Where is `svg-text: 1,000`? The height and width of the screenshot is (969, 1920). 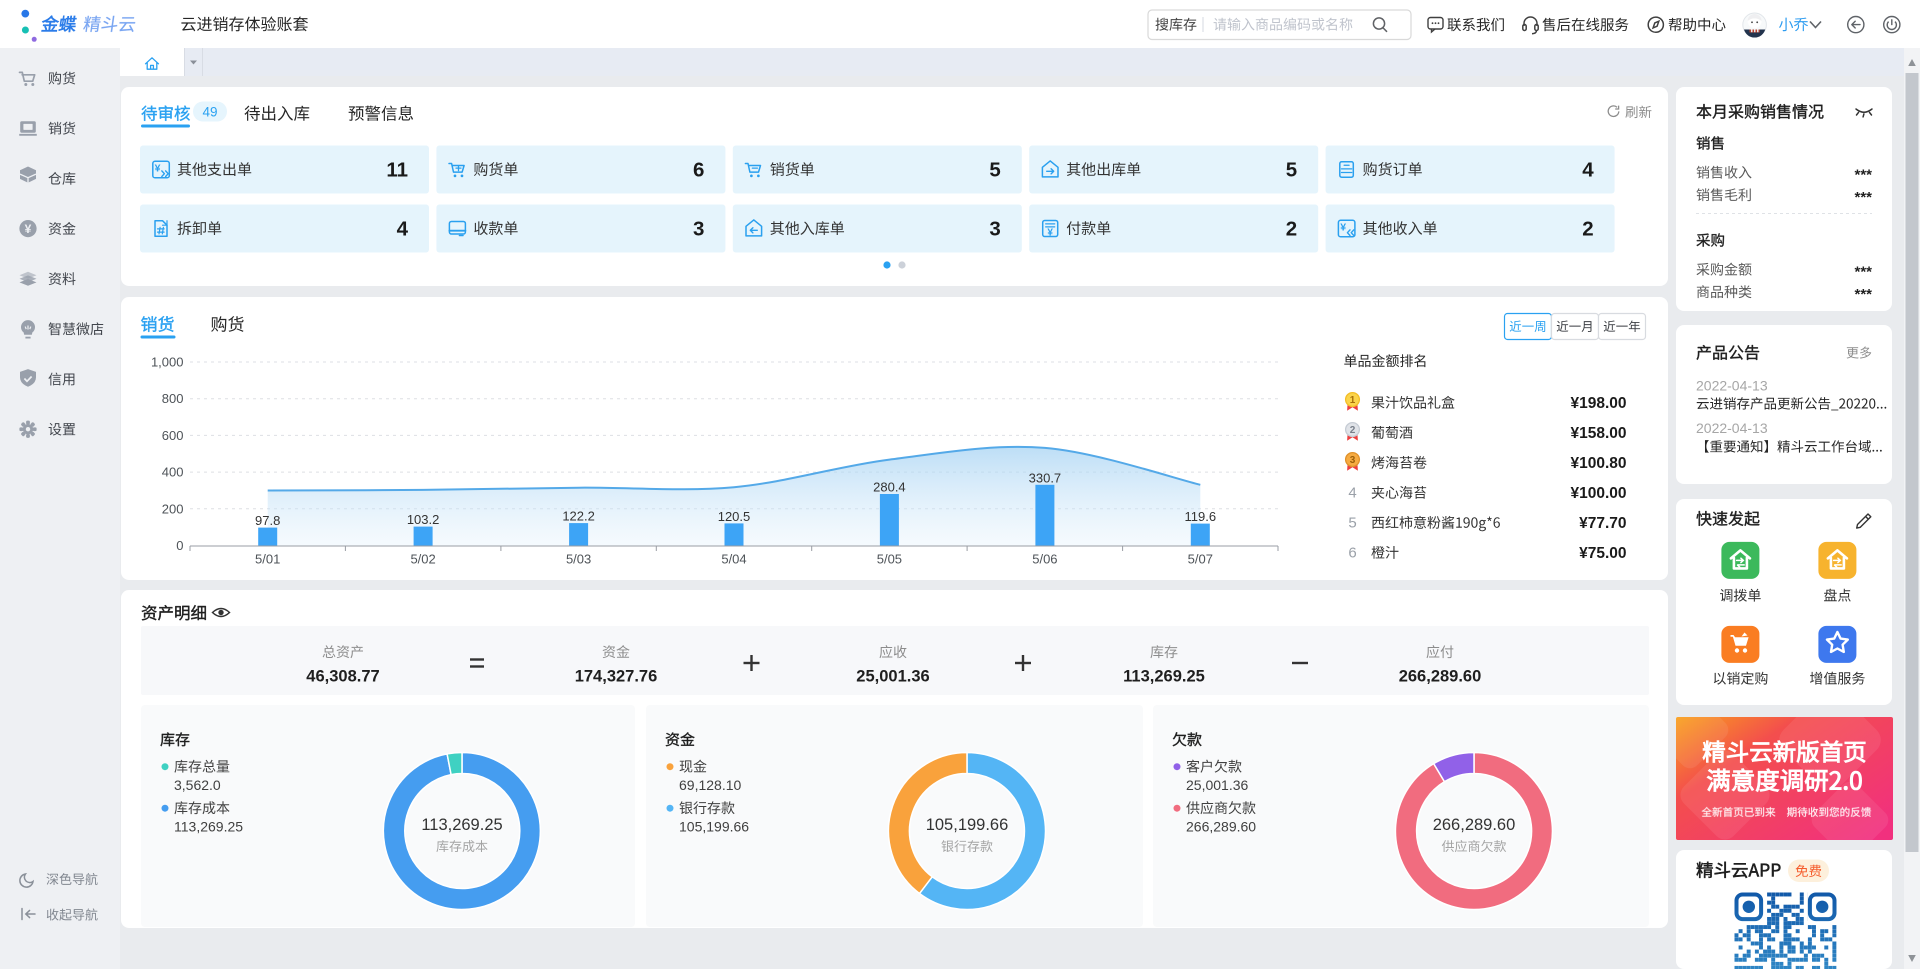 svg-text: 1,000 is located at coordinates (167, 362).